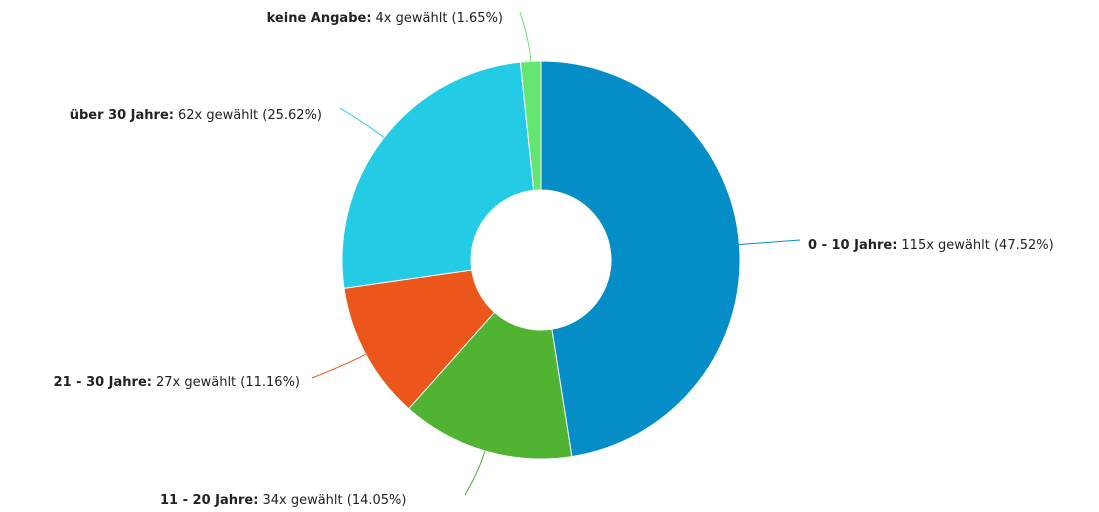  I want to click on data-label: 0 - 10 Jahre: 115x gewählt (47.52%), so click(931, 245).